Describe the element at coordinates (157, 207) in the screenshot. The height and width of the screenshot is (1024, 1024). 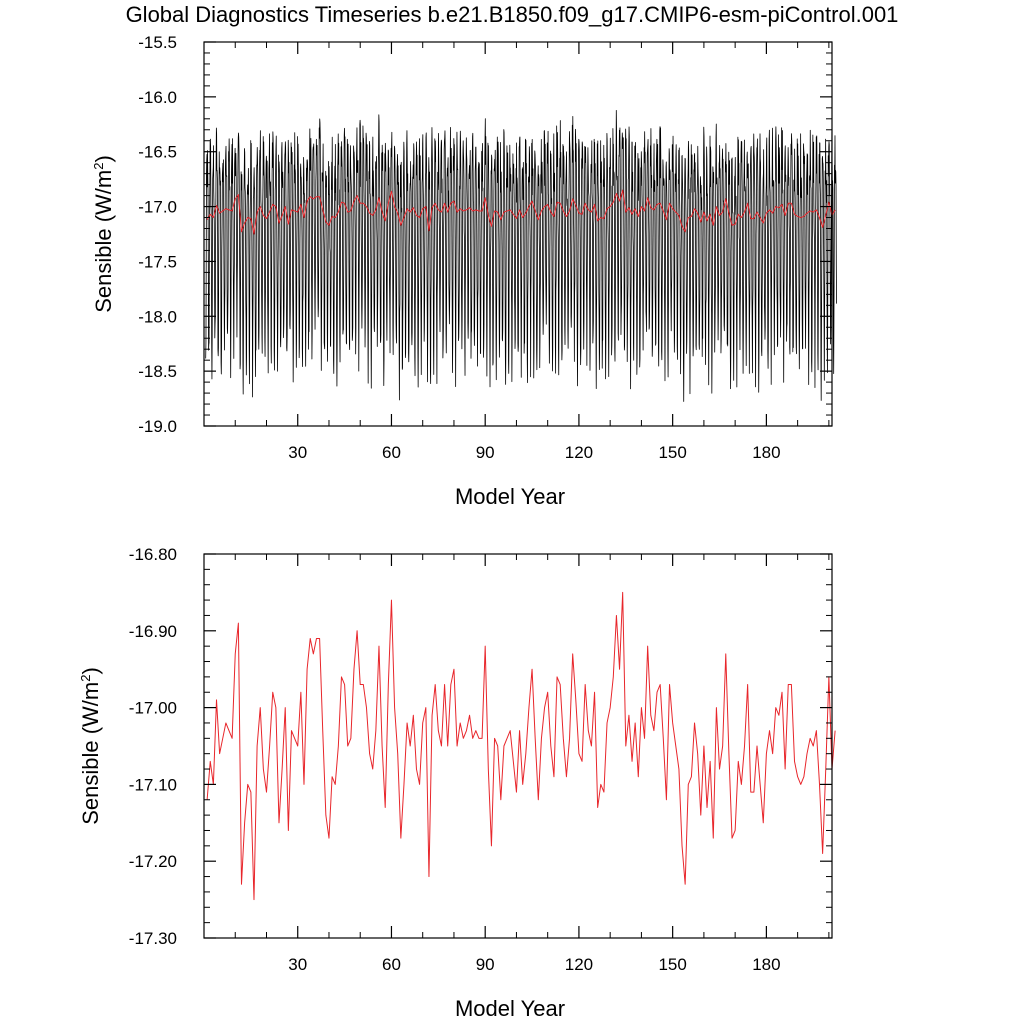
I see `top-ytick-label: -17.0` at that location.